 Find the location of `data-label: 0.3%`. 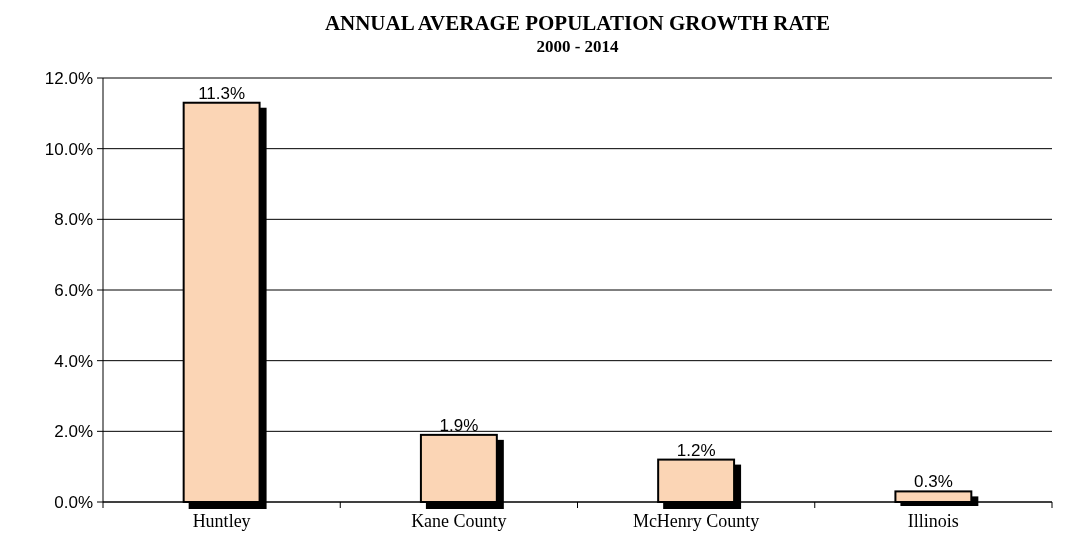

data-label: 0.3% is located at coordinates (933, 482).